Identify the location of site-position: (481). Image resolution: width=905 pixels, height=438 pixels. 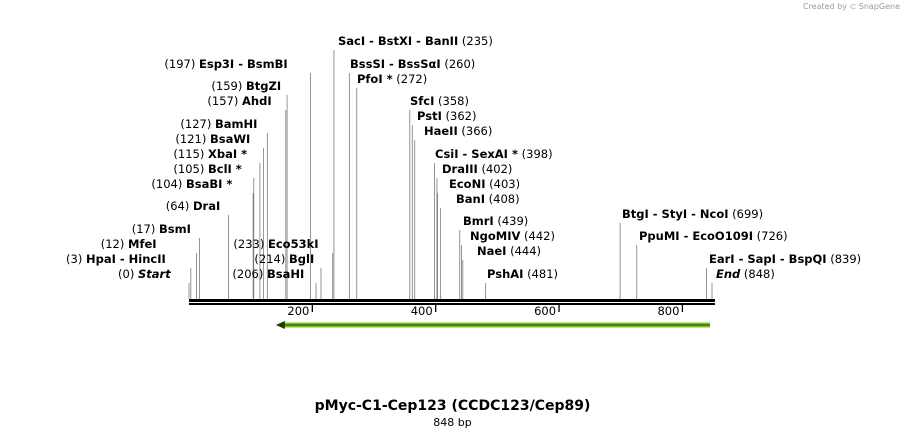
(540, 274).